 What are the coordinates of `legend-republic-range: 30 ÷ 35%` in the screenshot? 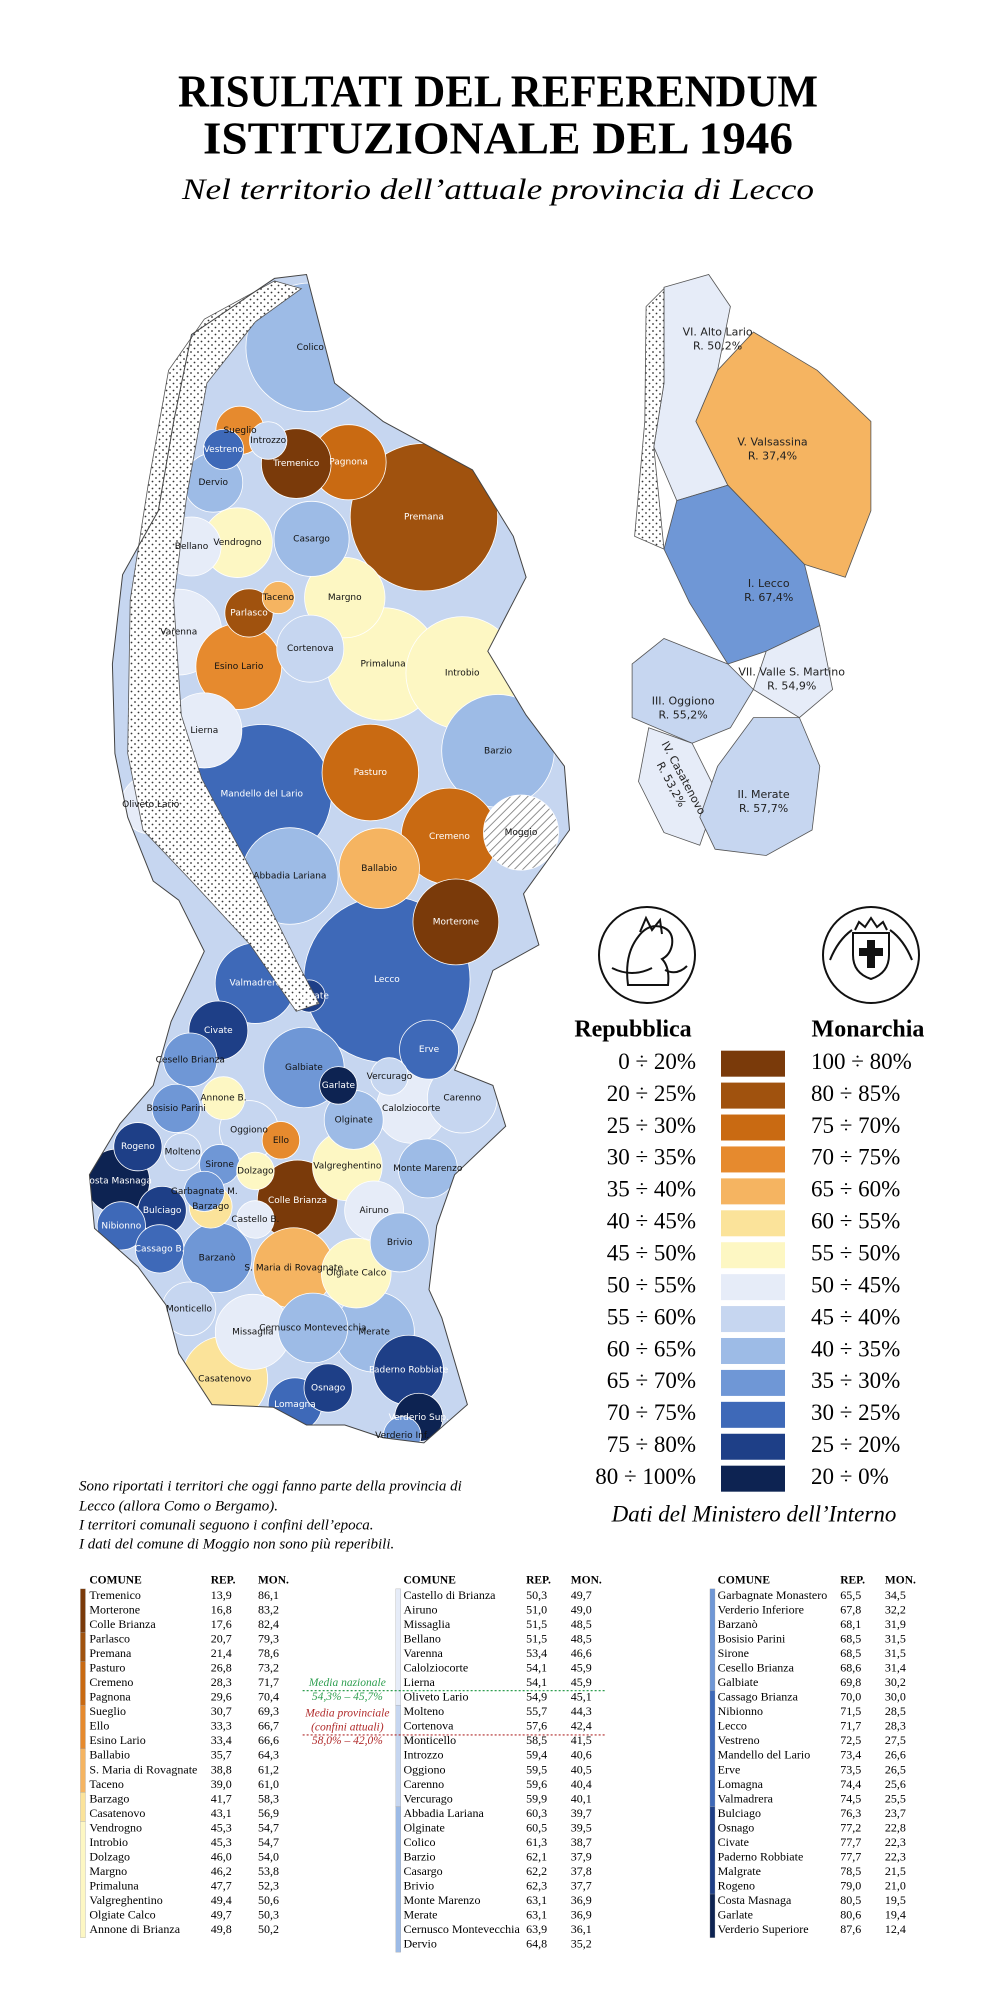 It's located at (651, 1157).